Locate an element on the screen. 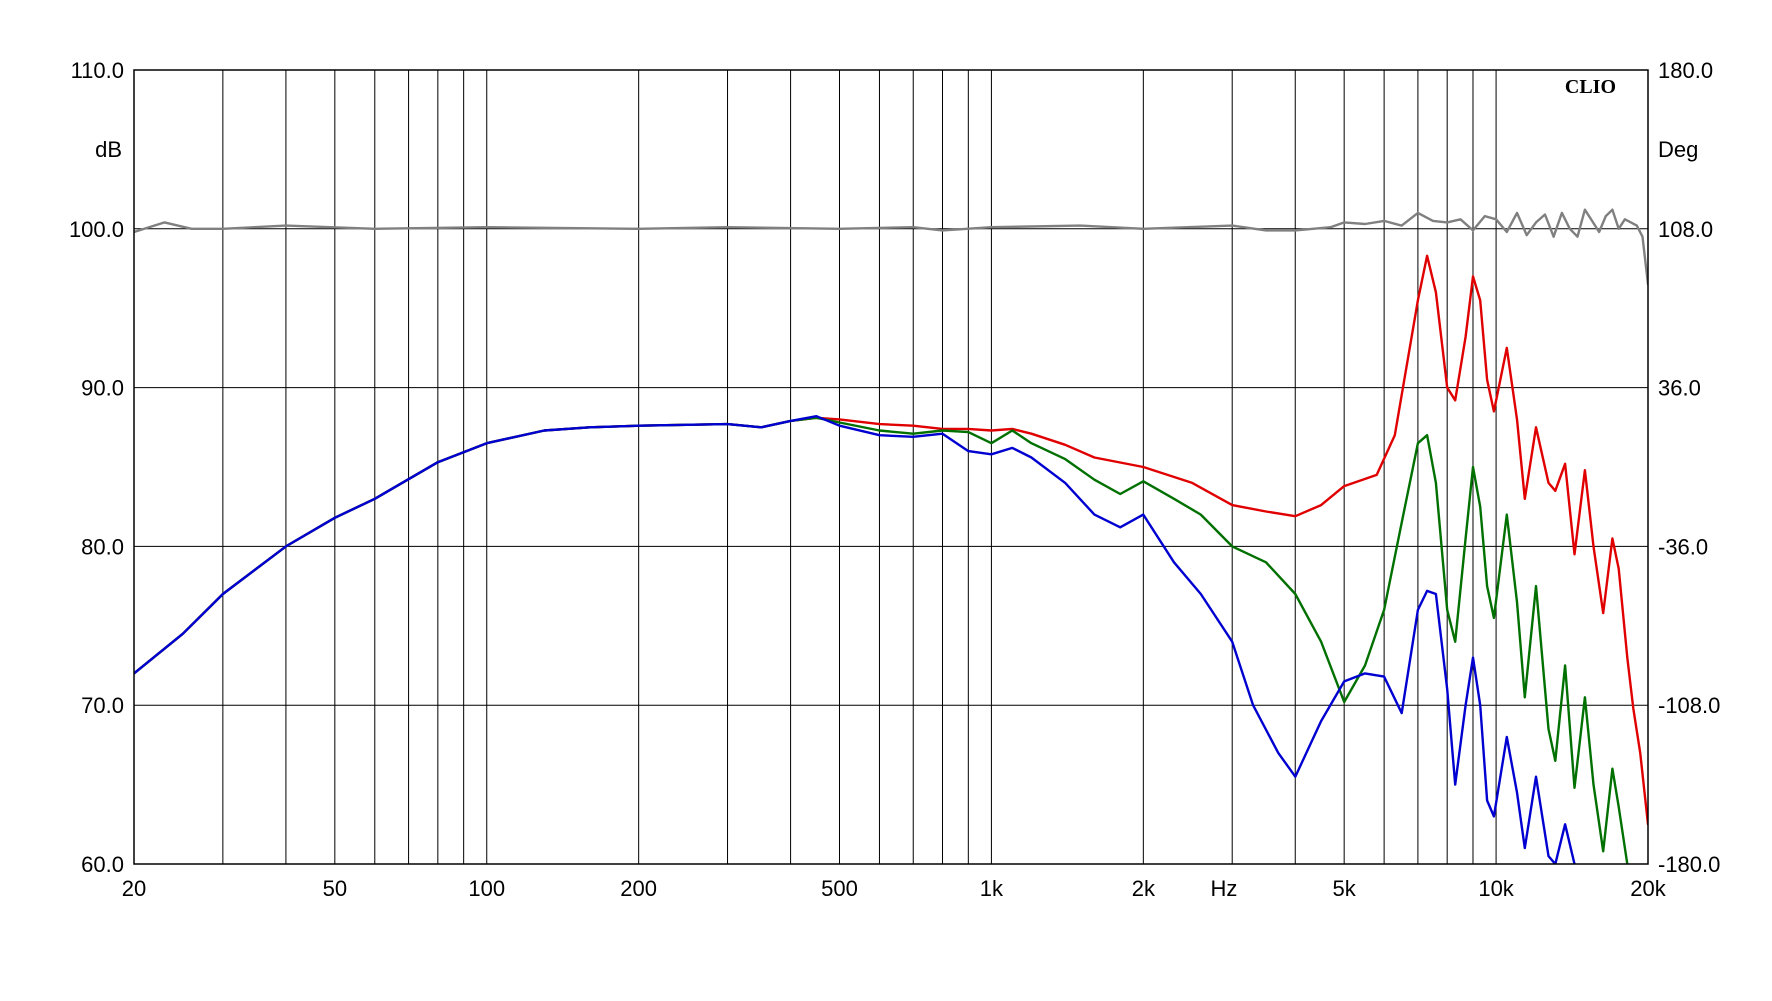 This screenshot has width=1772, height=1001. x-tick-label: 20k is located at coordinates (1648, 888).